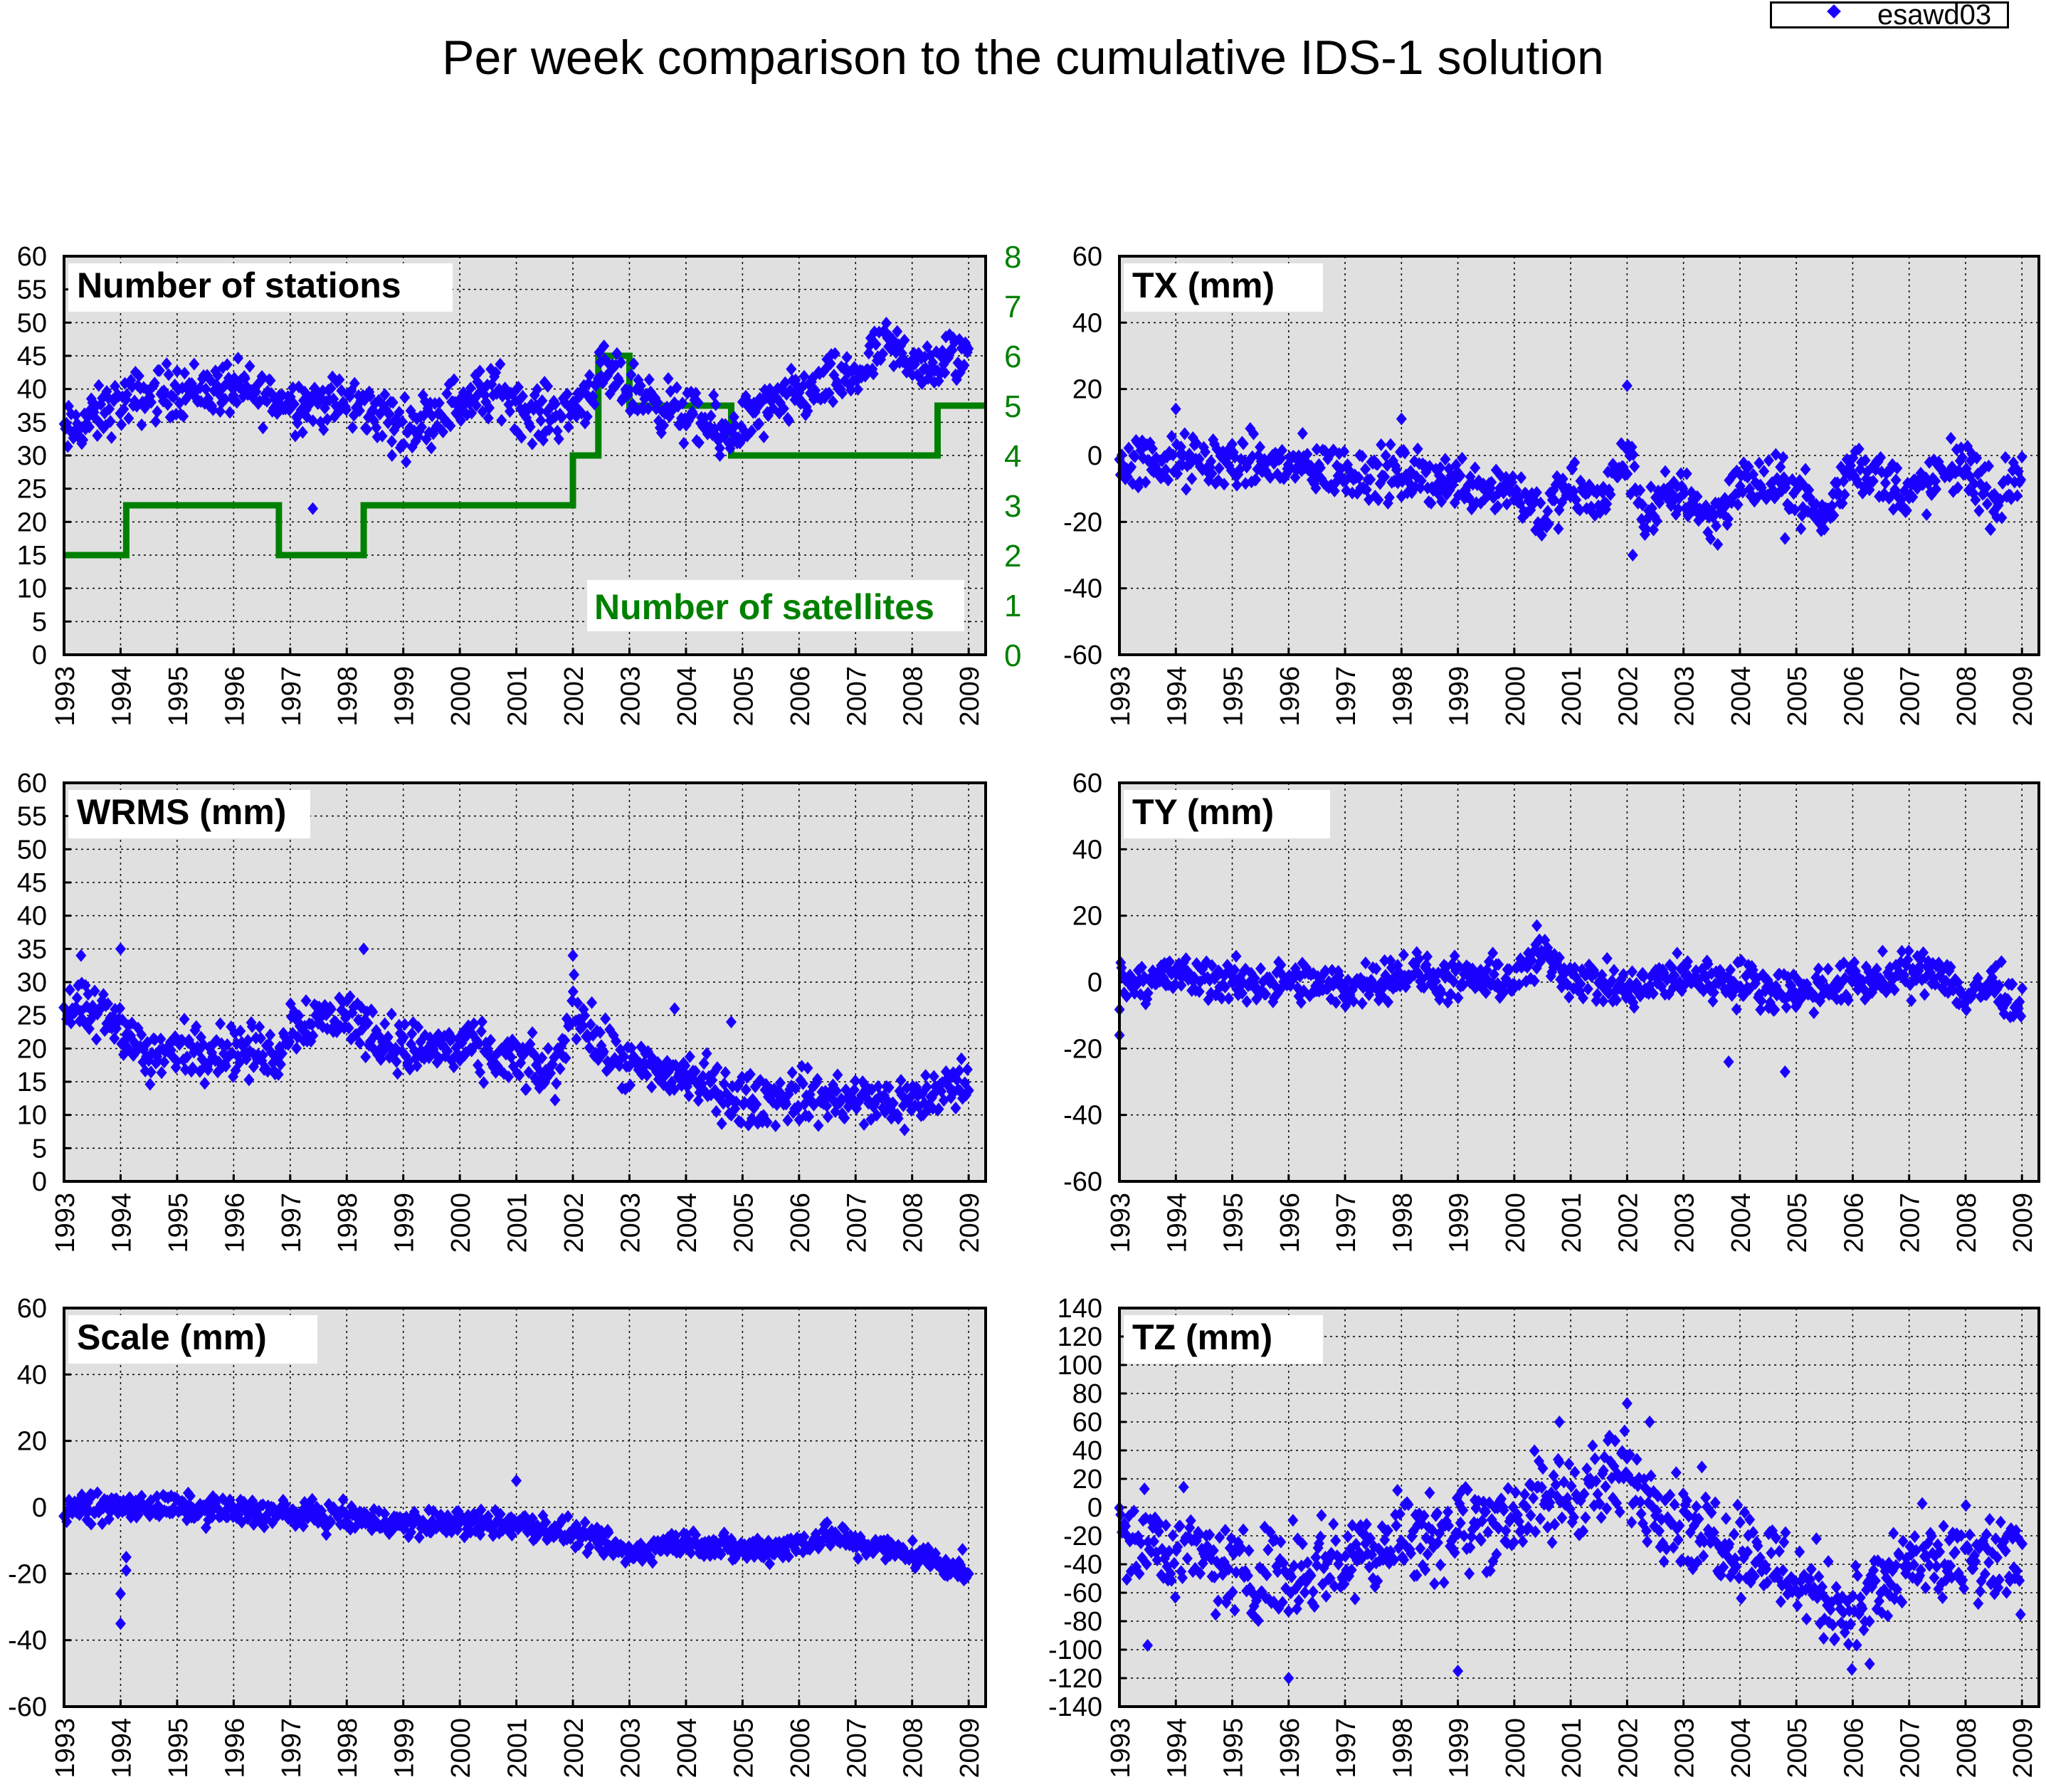  I want to click on y2-tick-label: 5, so click(1012, 407).